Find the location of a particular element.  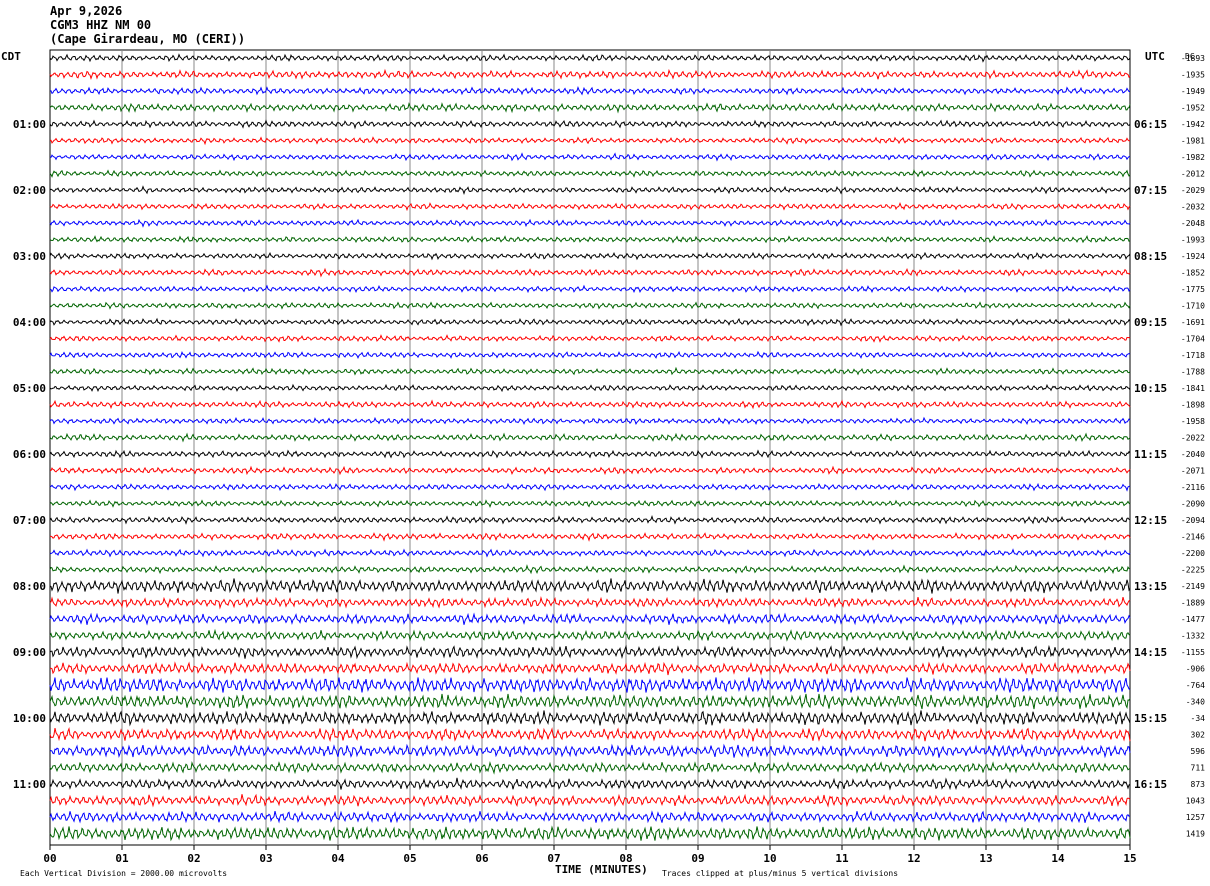

left-hour-label: 03:00 is located at coordinates (29, 256).